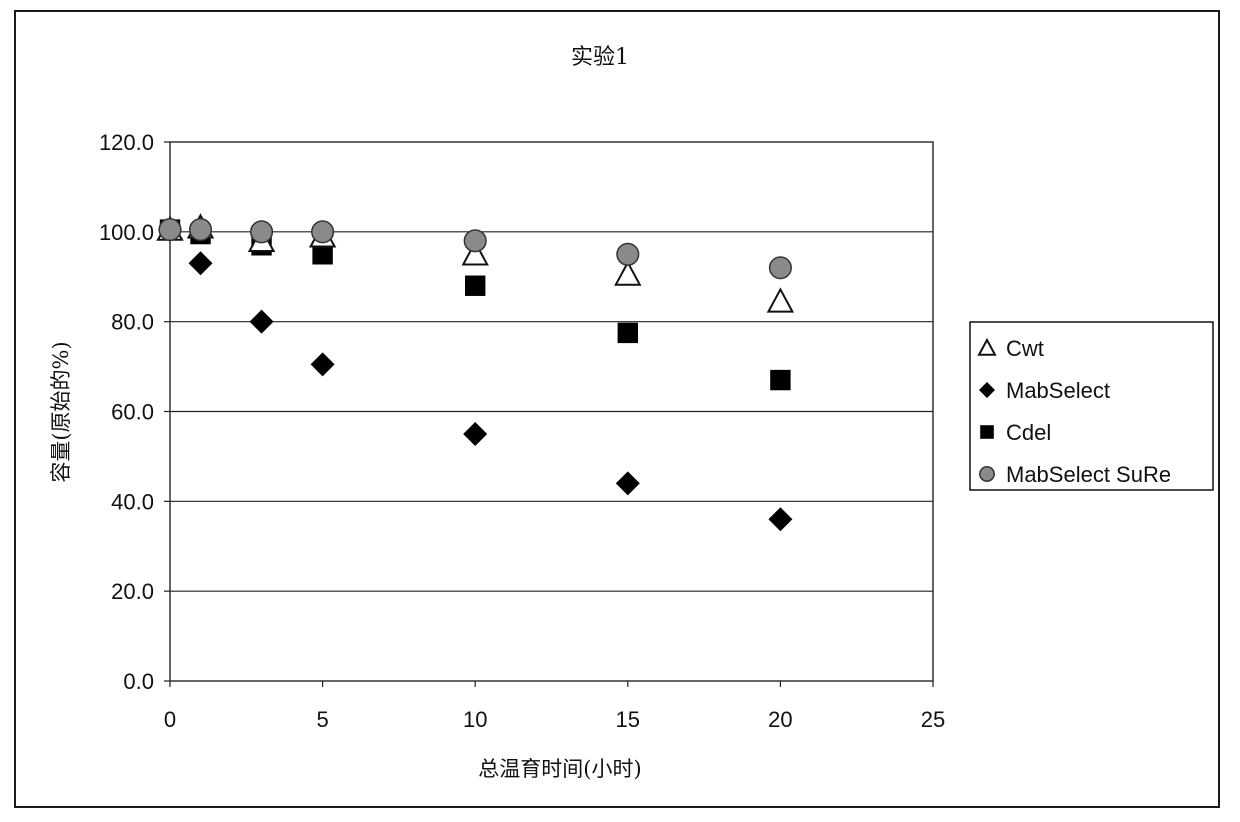 The height and width of the screenshot is (822, 1240). What do you see at coordinates (138, 681) in the screenshot?
I see `y-tick-label: 0.0` at bounding box center [138, 681].